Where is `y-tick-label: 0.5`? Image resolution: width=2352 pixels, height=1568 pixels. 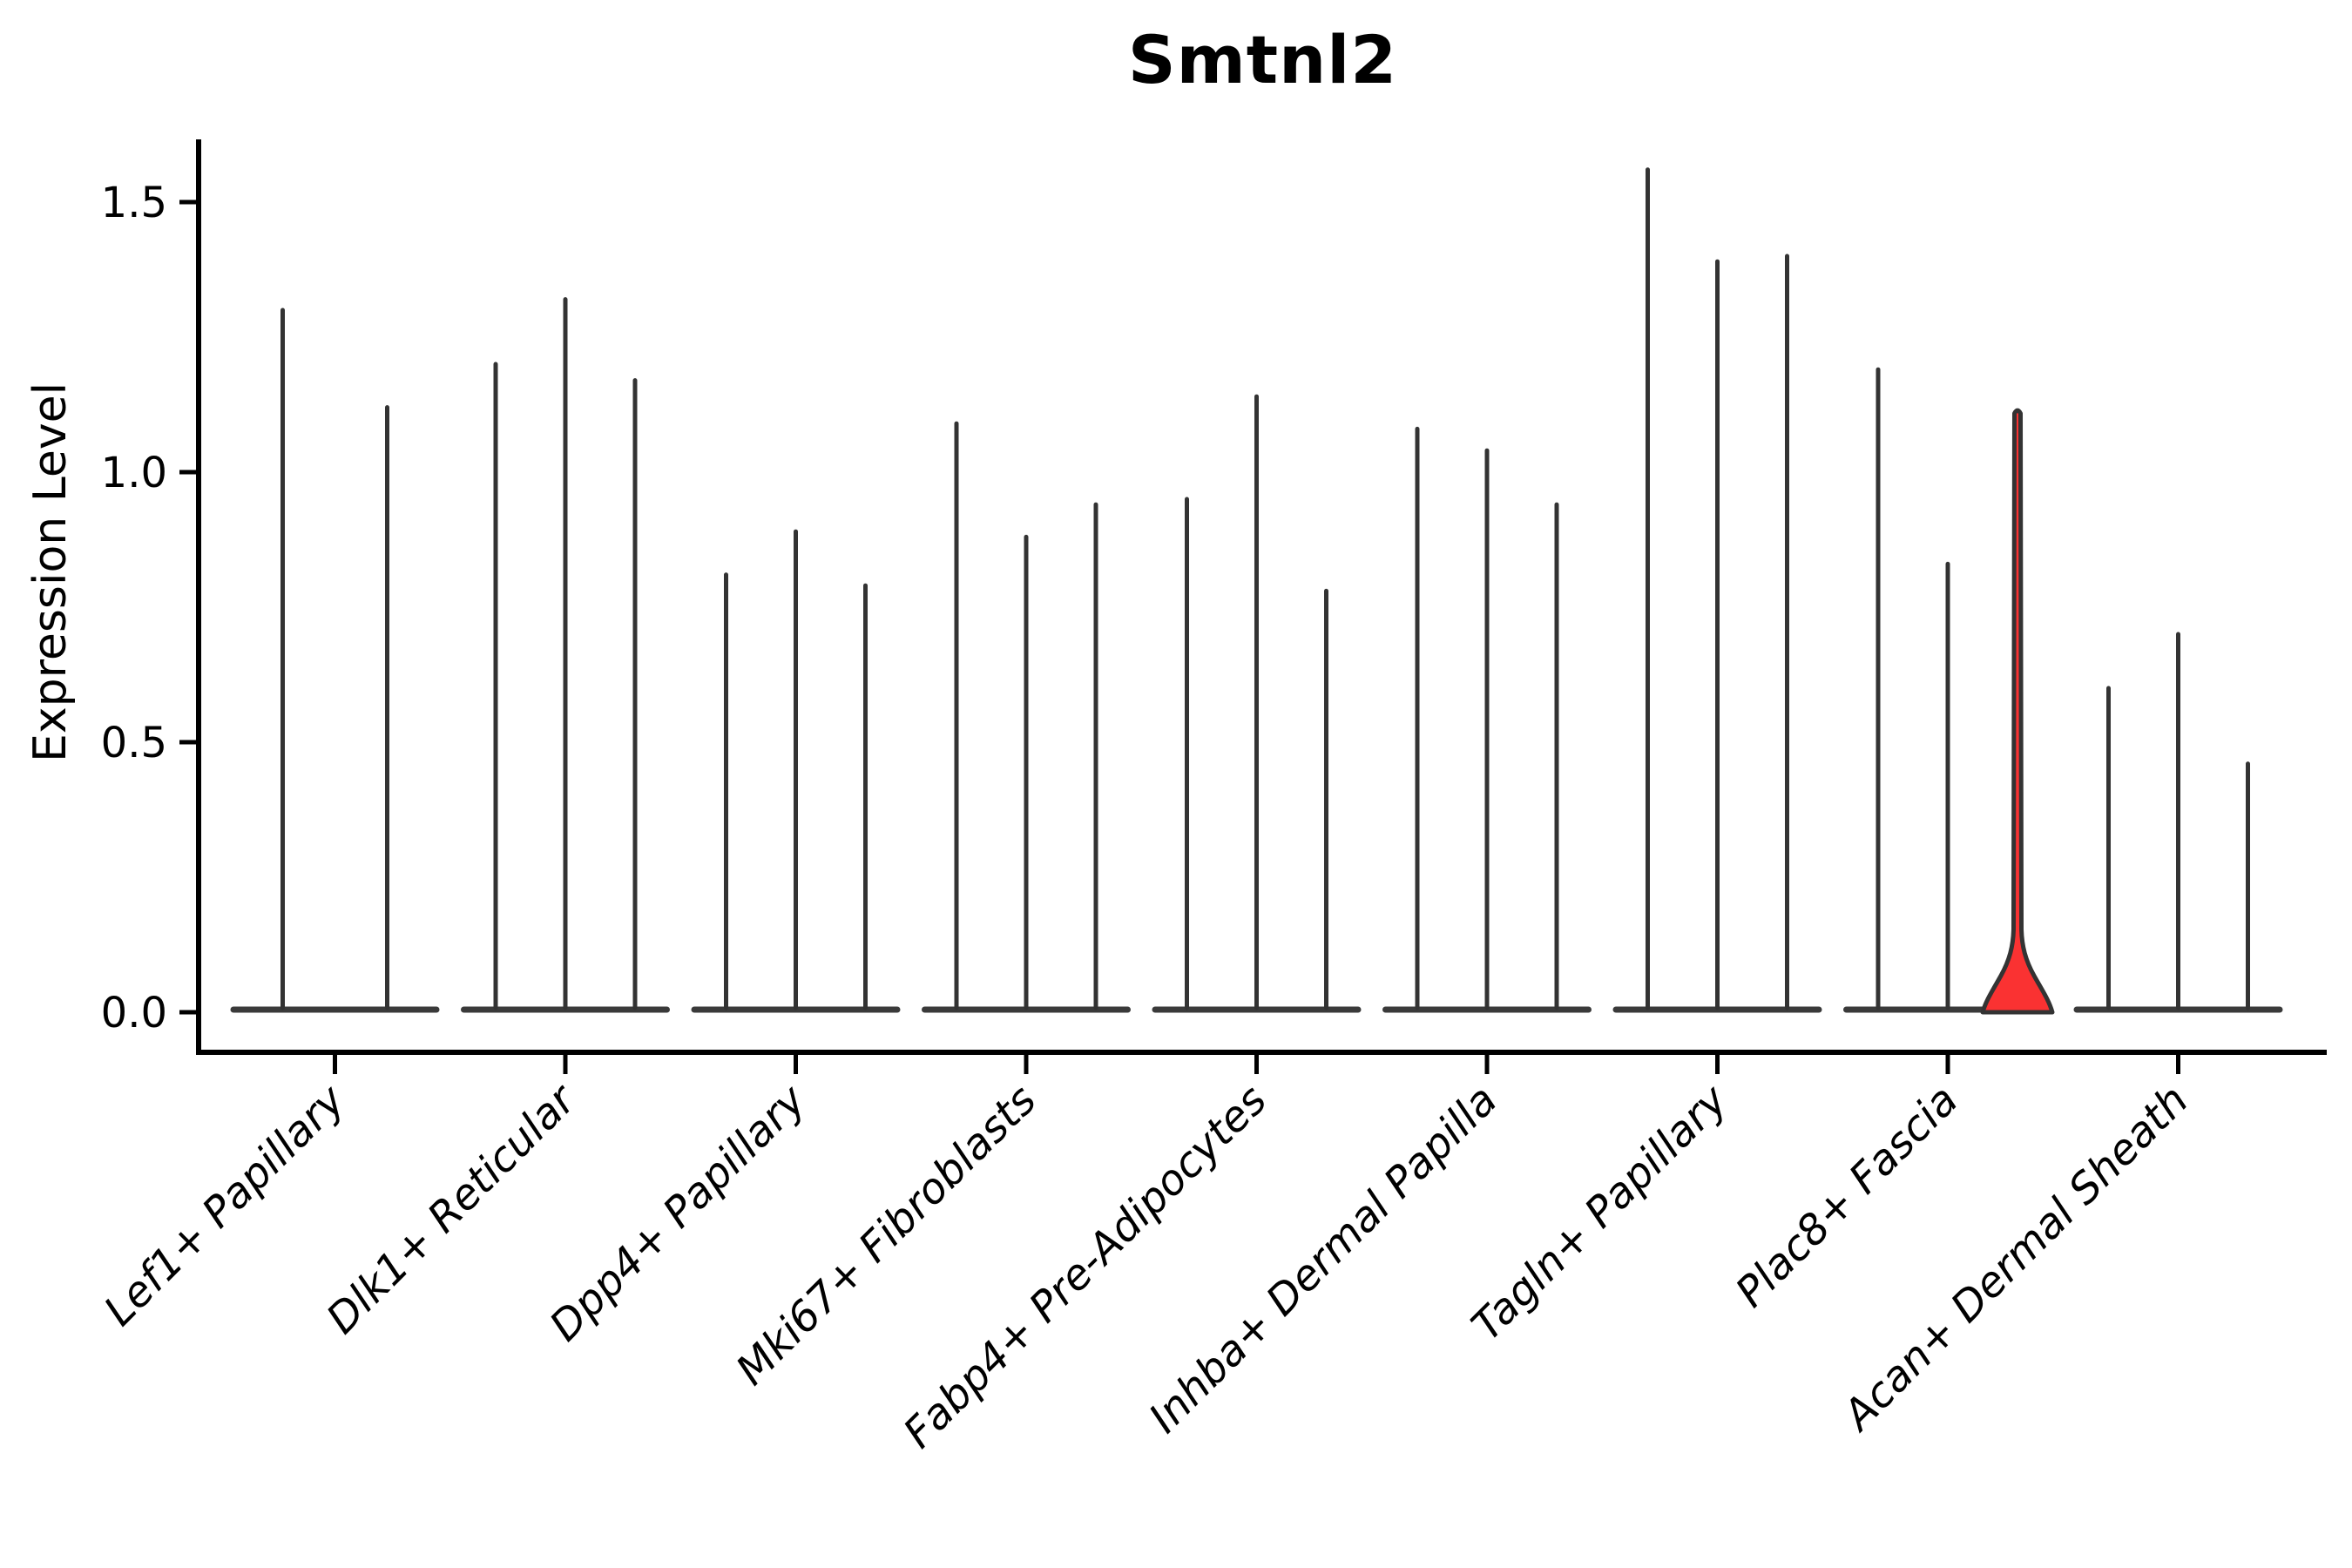 y-tick-label: 0.5 is located at coordinates (134, 743).